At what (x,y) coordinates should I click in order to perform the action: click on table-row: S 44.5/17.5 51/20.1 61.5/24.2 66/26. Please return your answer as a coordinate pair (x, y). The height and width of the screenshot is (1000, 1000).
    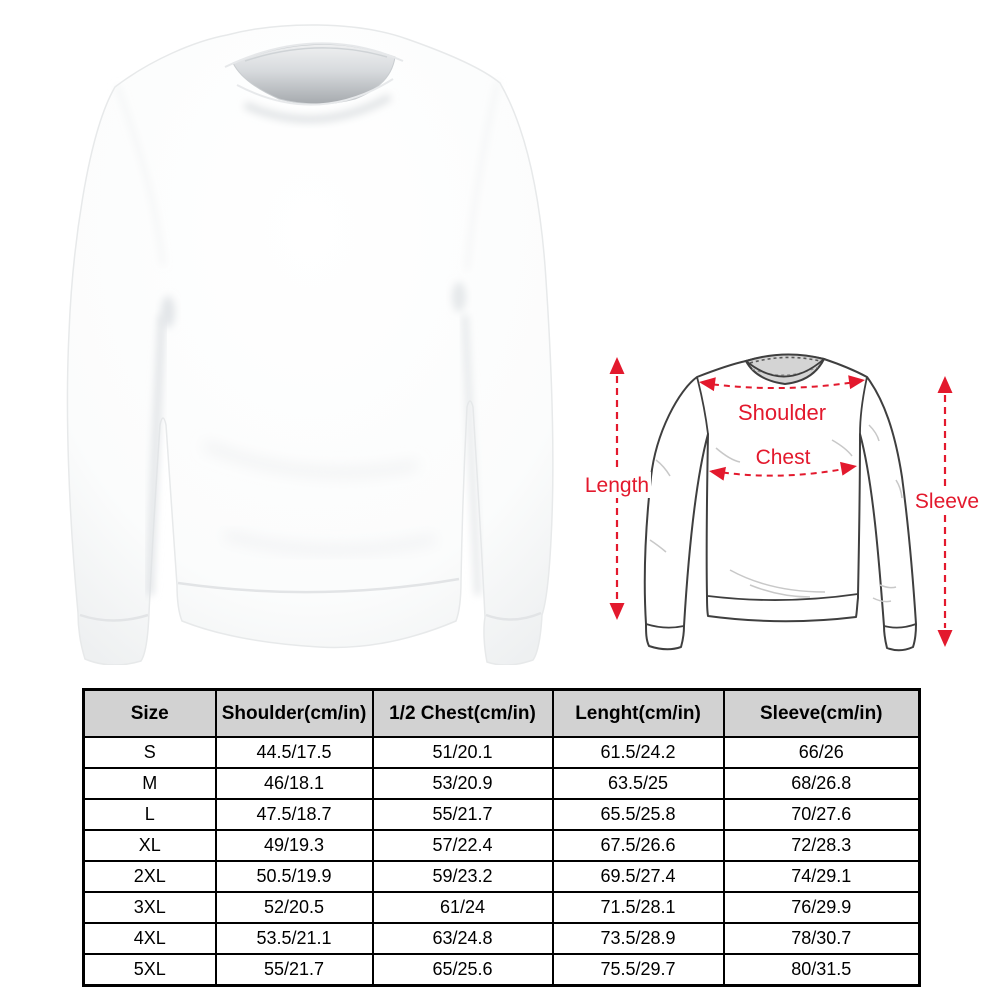
    Looking at the image, I should click on (501, 752).